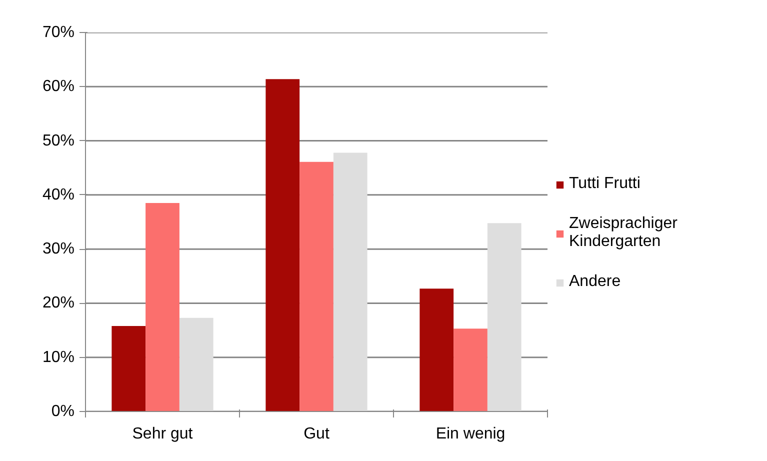 This screenshot has height=461, width=767. Describe the element at coordinates (317, 434) in the screenshot. I see `x-tick-label: Gut` at that location.